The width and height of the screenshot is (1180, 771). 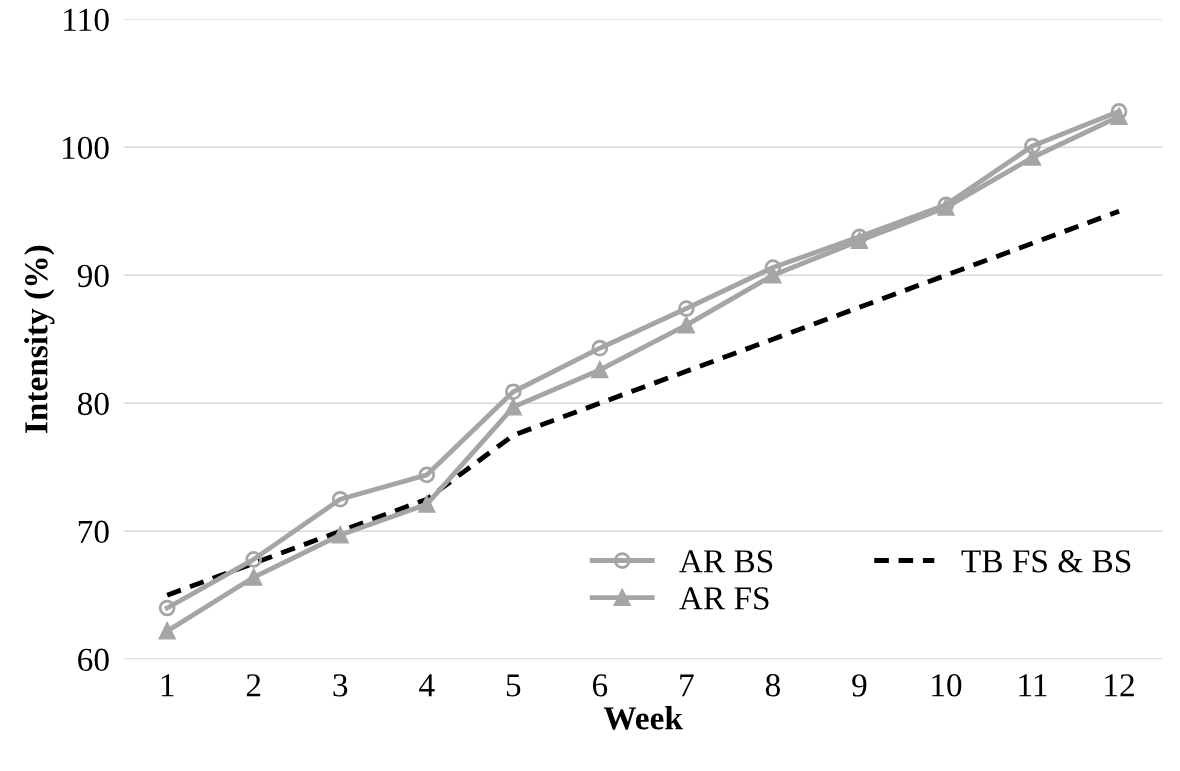 I want to click on legend-label: AR BS, so click(x=726, y=561).